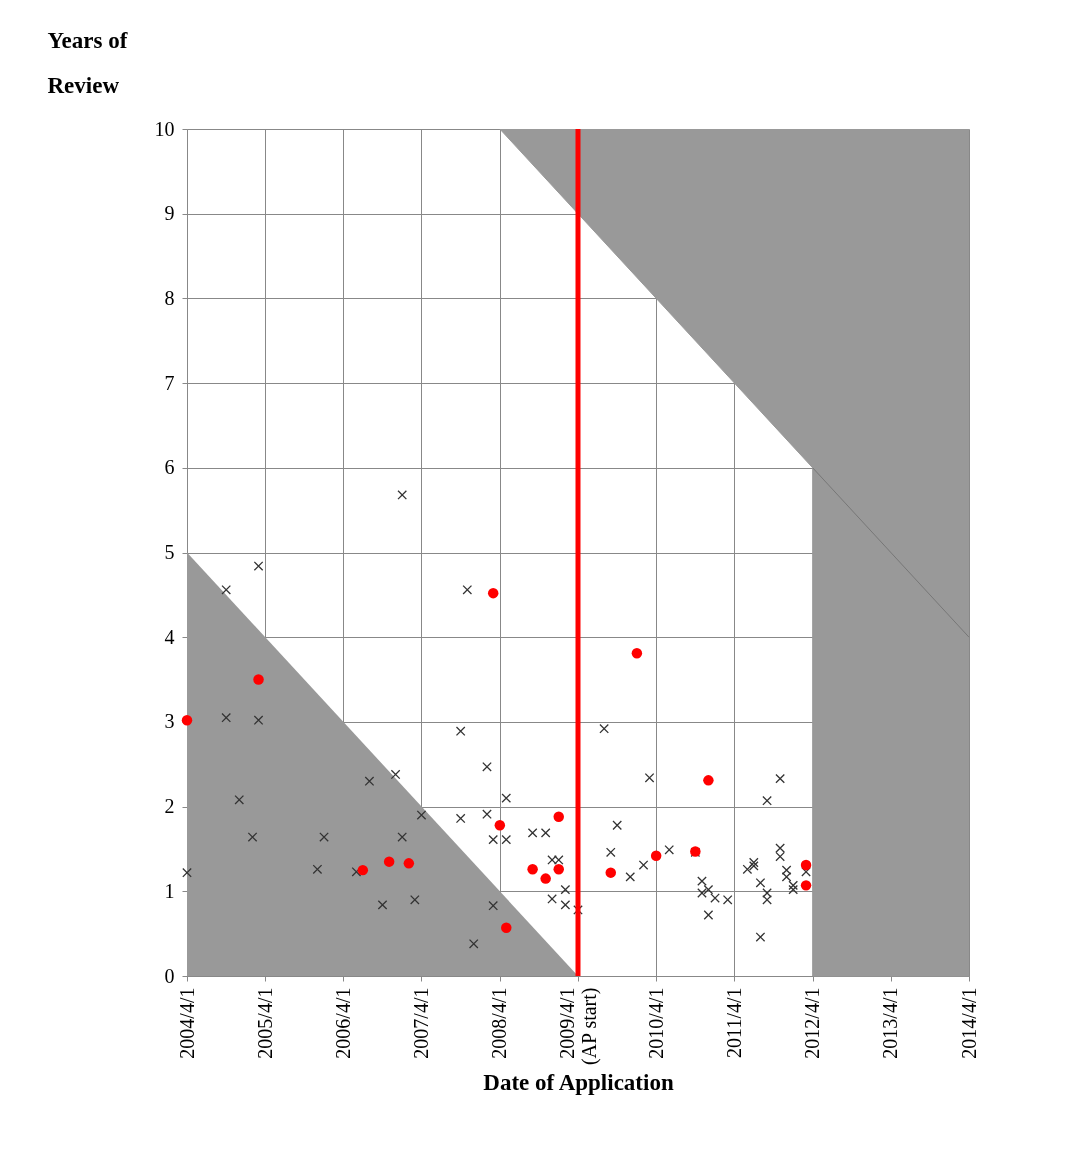 The width and height of the screenshot is (1067, 1153). I want to click on x-axis-title: Date of Application, so click(578, 1082).